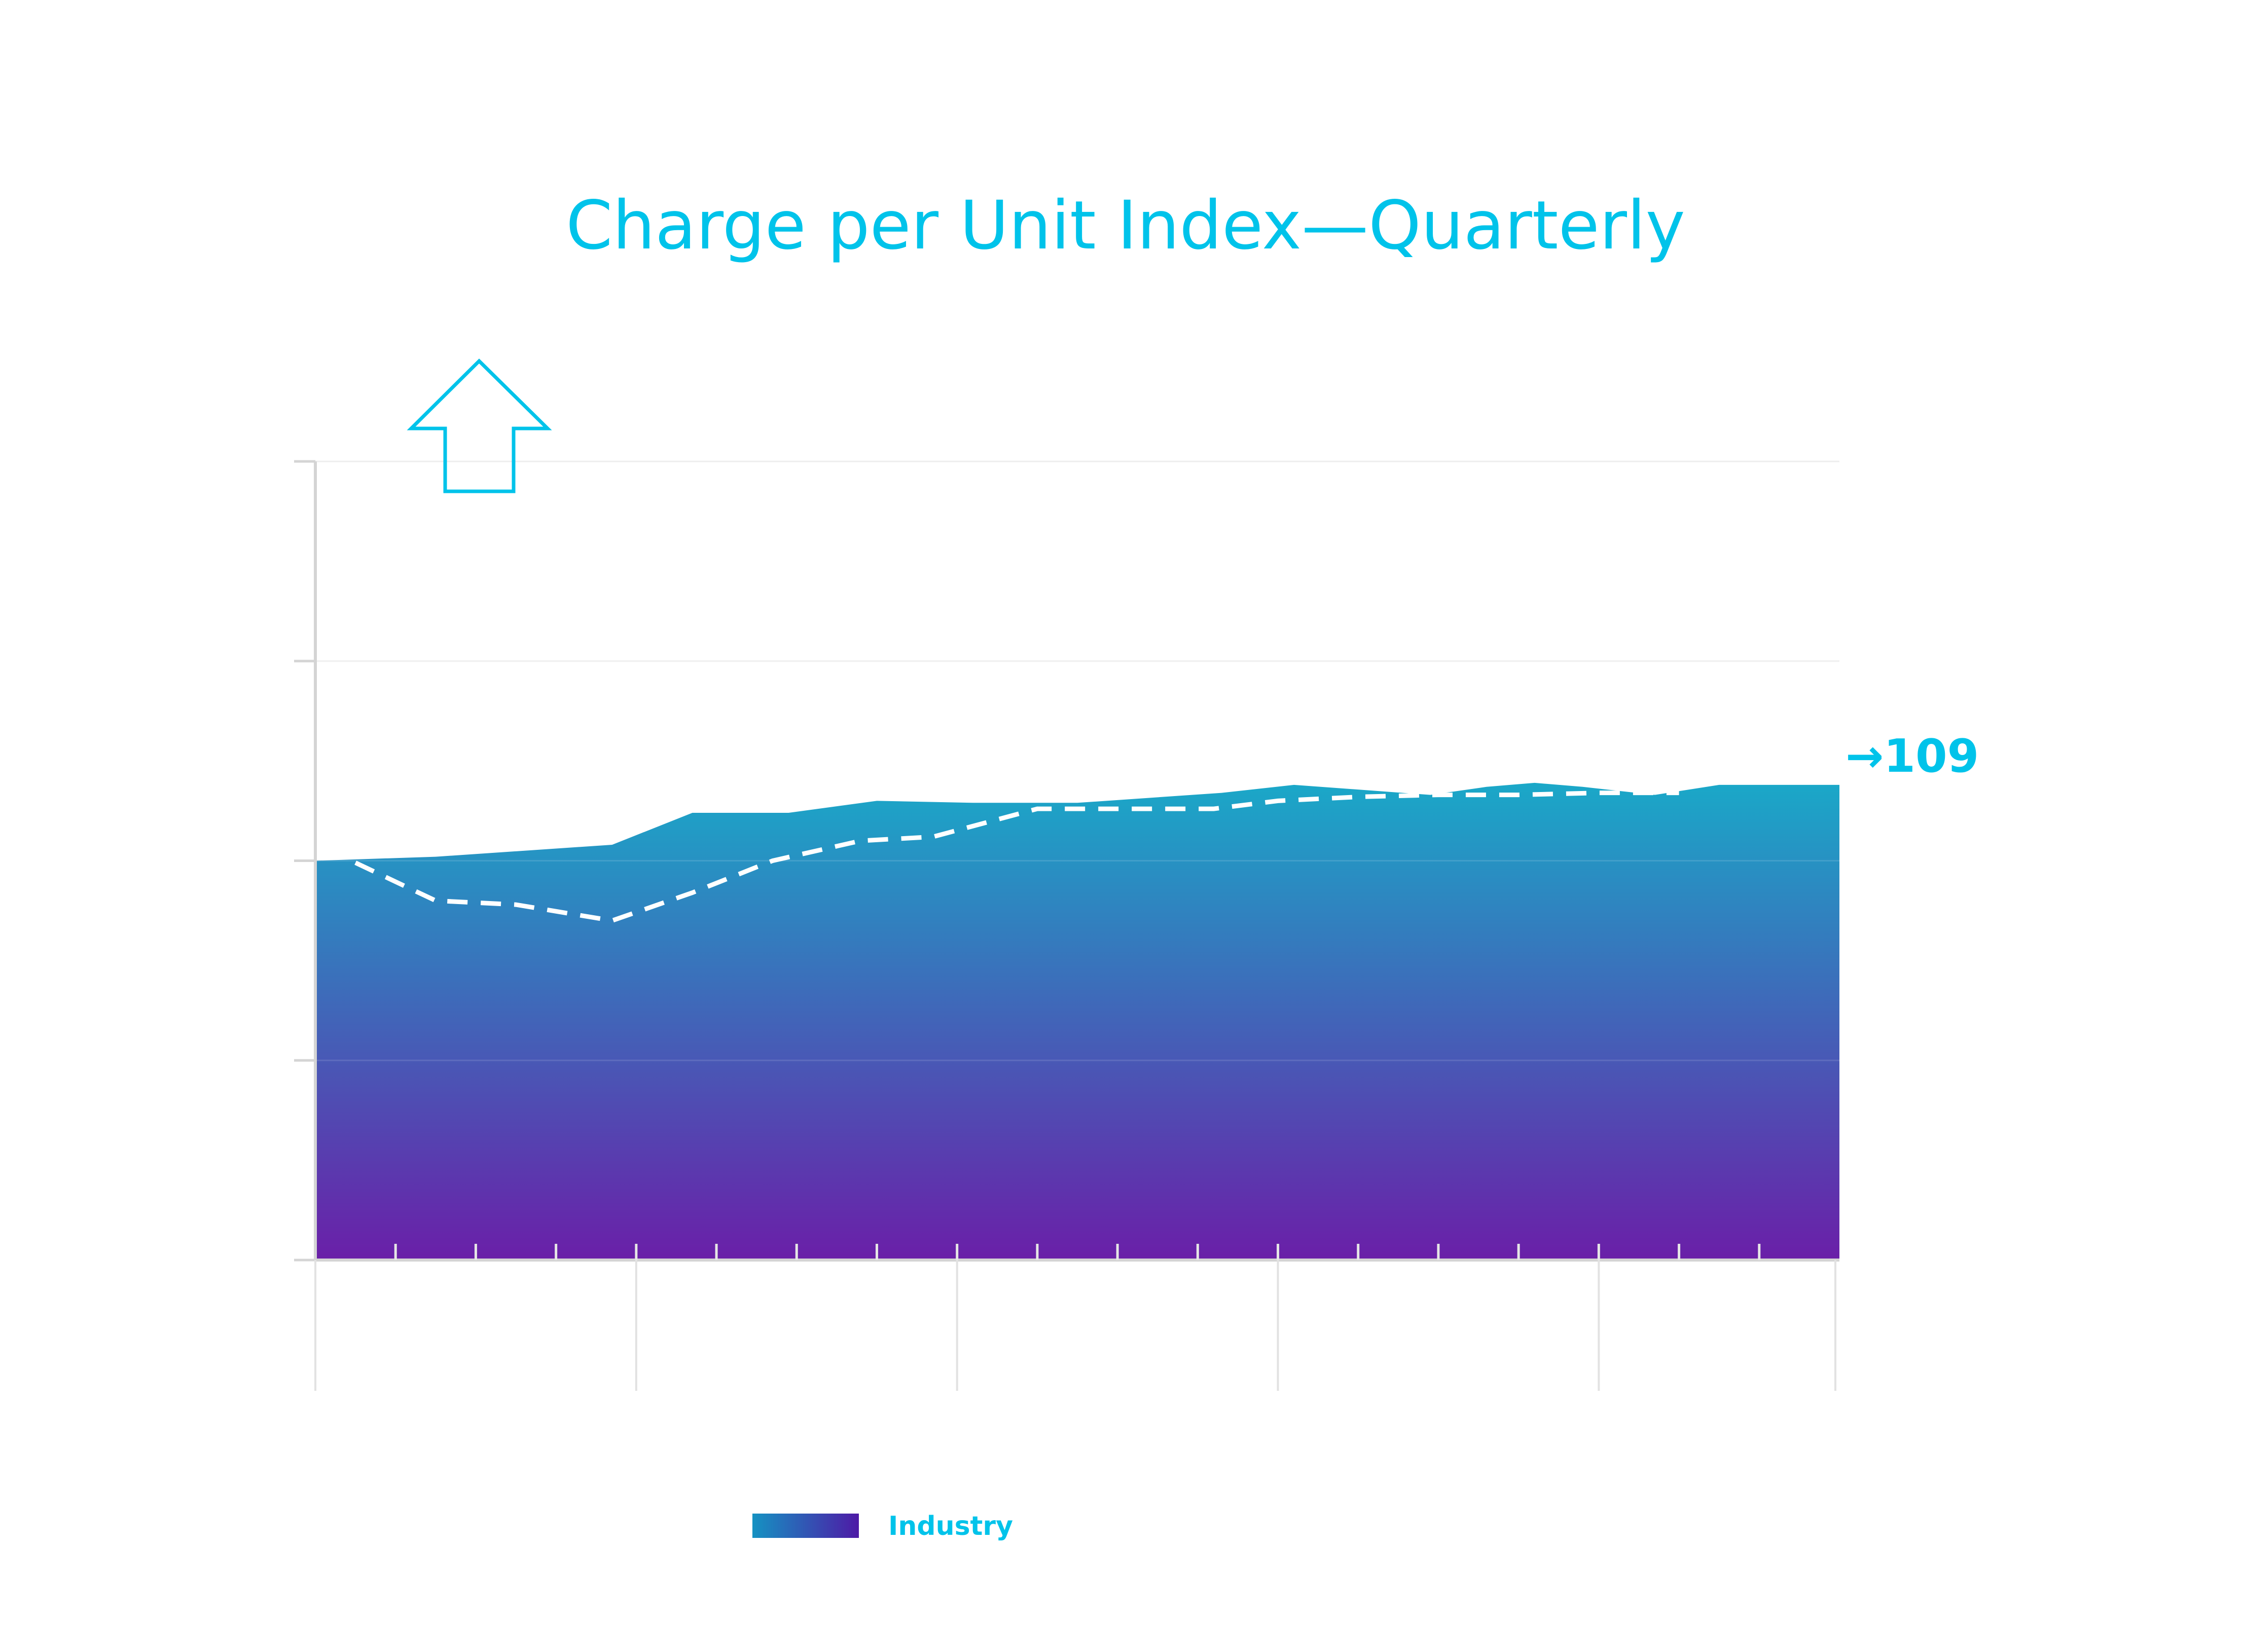 This screenshot has height=1652, width=2243. I want to click on chart-title: Charge per Unit Index—Quarterly, so click(1125, 226).